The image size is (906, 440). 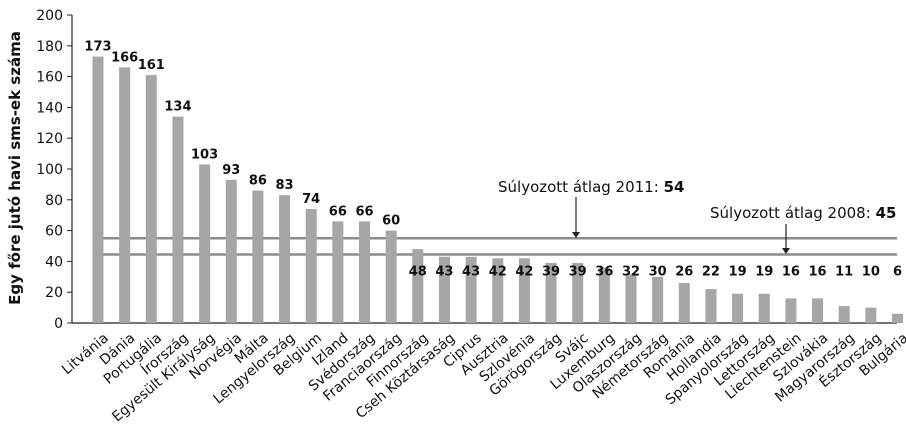 What do you see at coordinates (49, 139) in the screenshot?
I see `y-tick-label: 120` at bounding box center [49, 139].